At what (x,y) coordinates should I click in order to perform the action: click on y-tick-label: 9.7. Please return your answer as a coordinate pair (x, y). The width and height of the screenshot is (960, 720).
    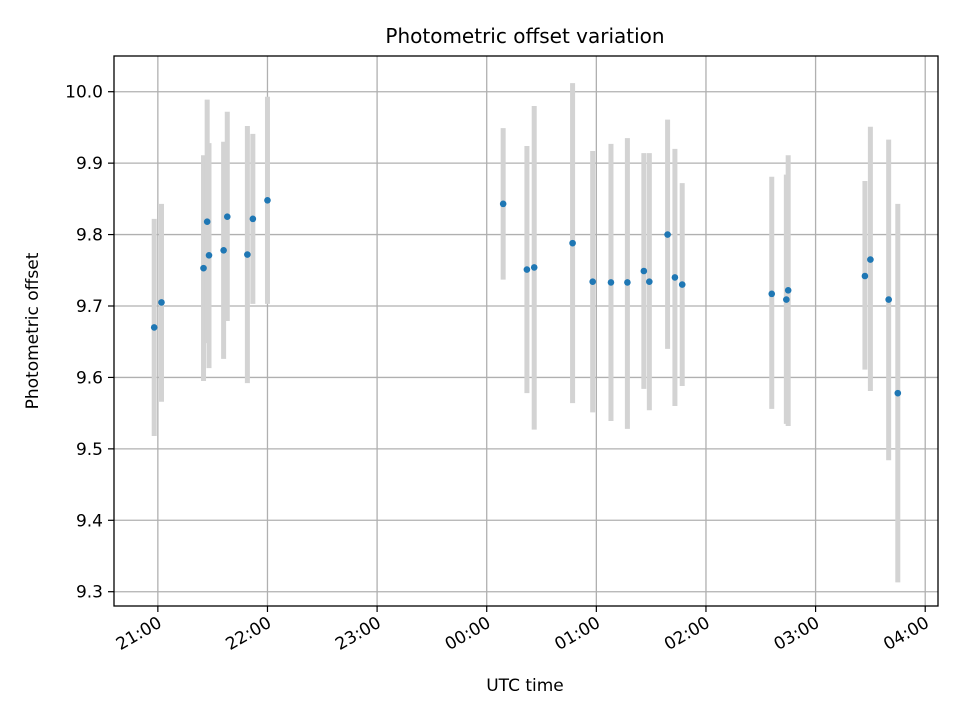
    Looking at the image, I should click on (89, 307).